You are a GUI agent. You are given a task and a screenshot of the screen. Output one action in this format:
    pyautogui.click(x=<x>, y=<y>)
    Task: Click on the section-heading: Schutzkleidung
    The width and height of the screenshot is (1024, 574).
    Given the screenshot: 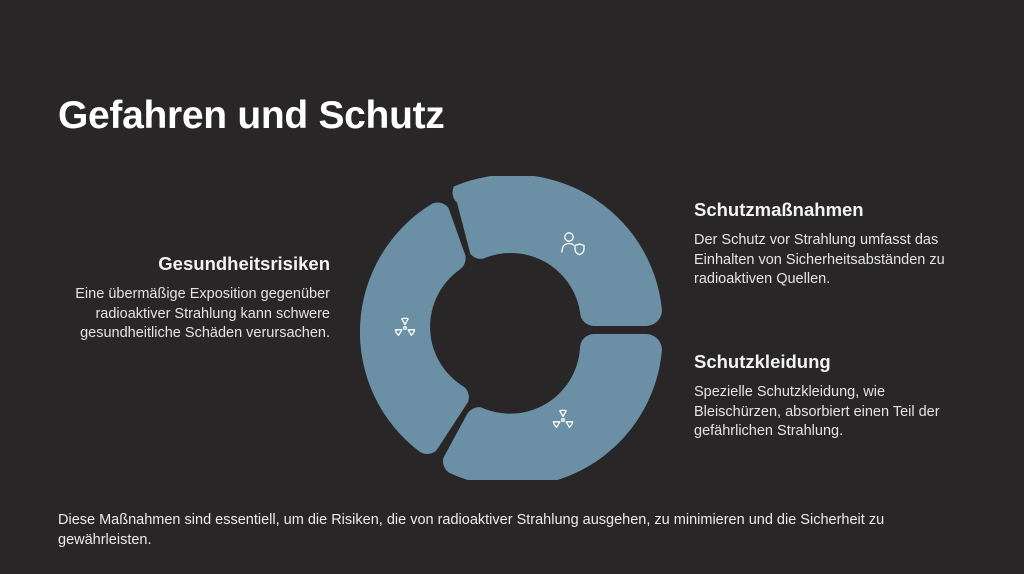 What is the action you would take?
    pyautogui.click(x=762, y=361)
    